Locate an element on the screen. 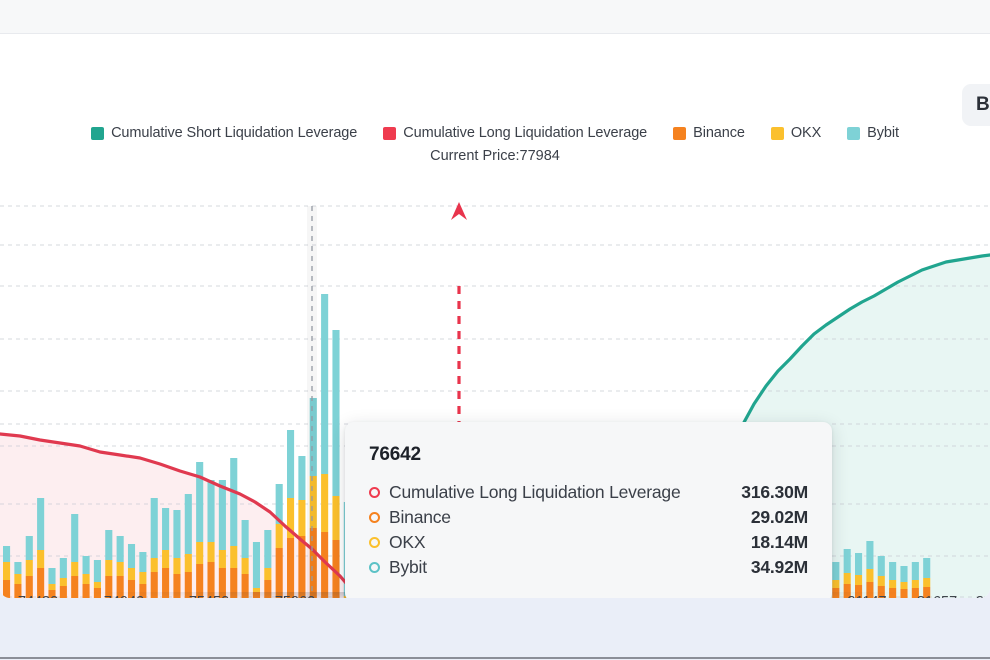 The width and height of the screenshot is (990, 660). tooltip-series-label: Cumulative Long Liquidation Leverage is located at coordinates (535, 492).